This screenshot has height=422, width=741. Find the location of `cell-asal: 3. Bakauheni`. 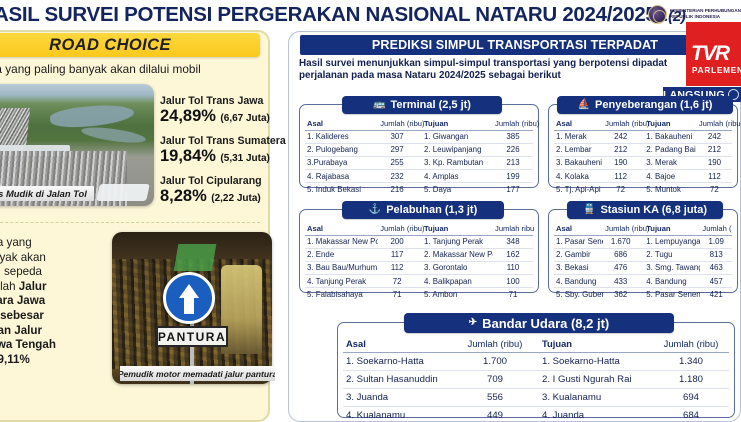

cell-asal: 3. Bakauheni is located at coordinates (579, 163).